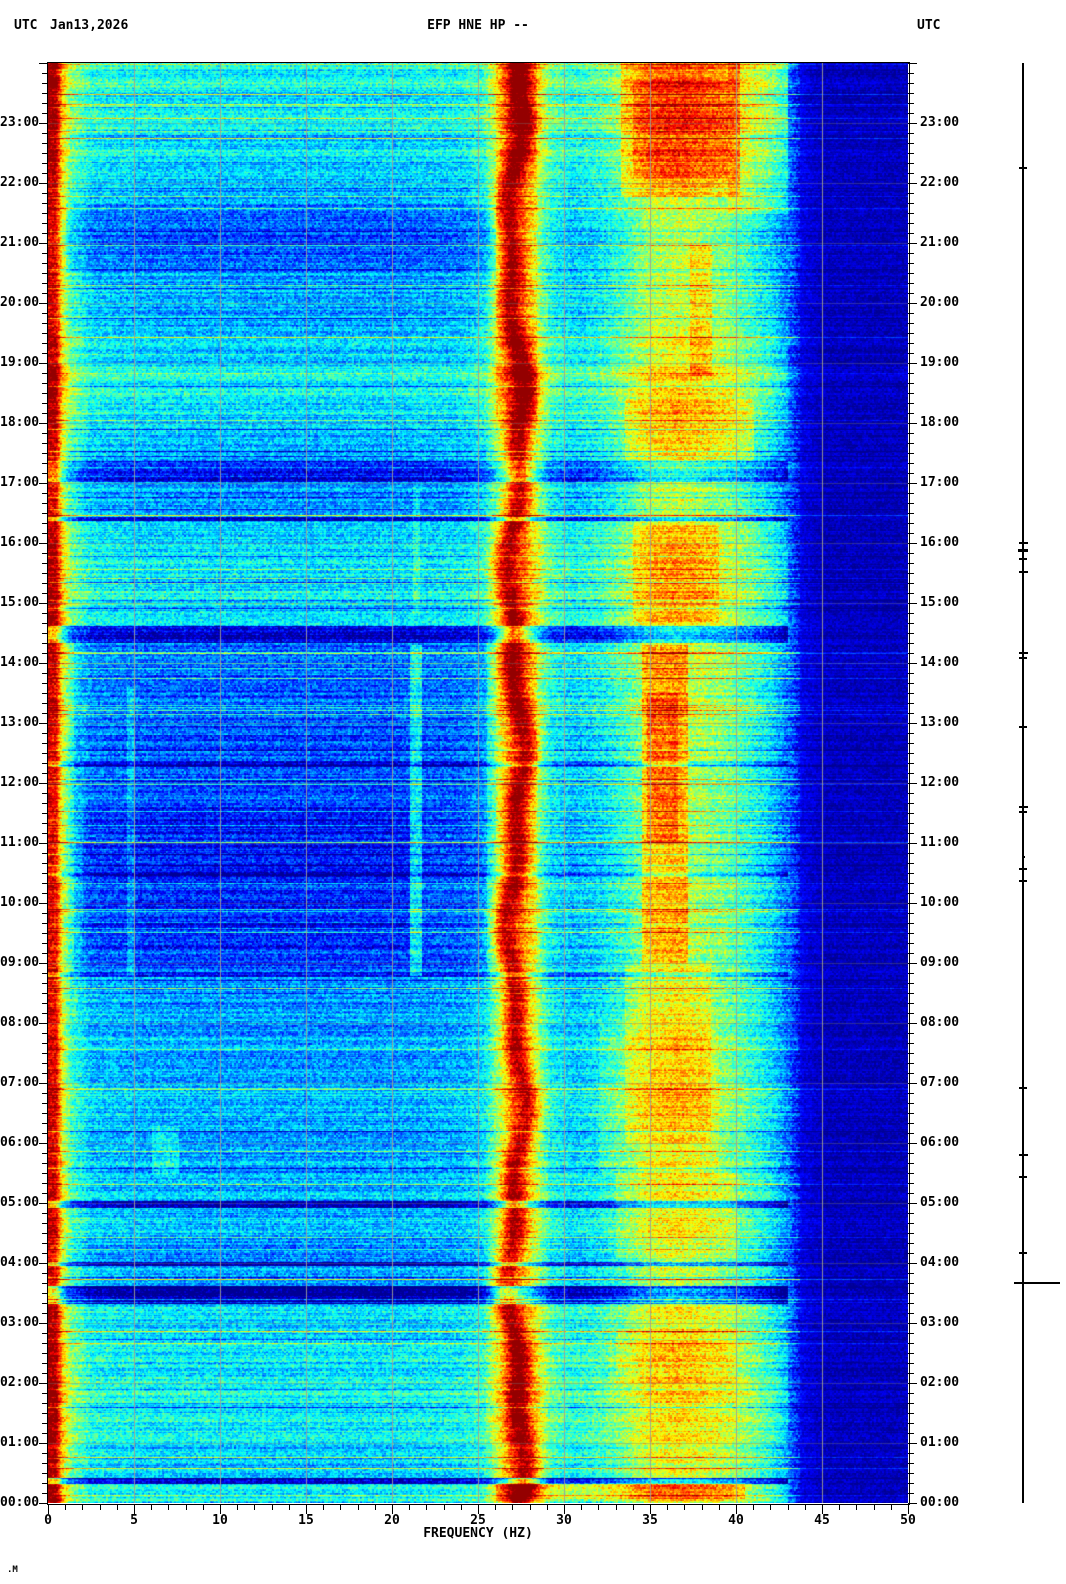  Describe the element at coordinates (940, 662) in the screenshot. I see `hour-label-right: 14:00` at that location.